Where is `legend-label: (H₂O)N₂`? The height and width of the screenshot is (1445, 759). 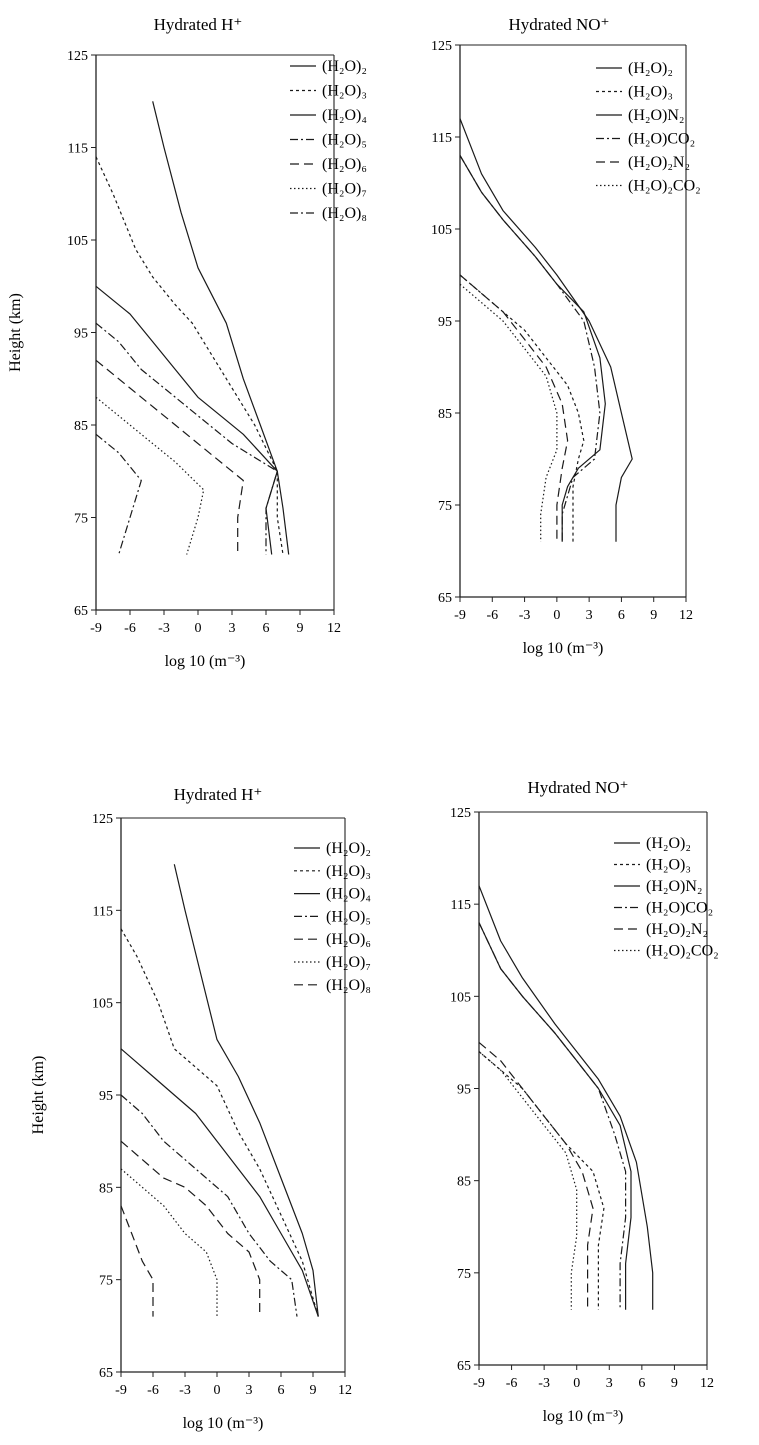
legend-label: (H₂O)N₂ is located at coordinates (674, 886).